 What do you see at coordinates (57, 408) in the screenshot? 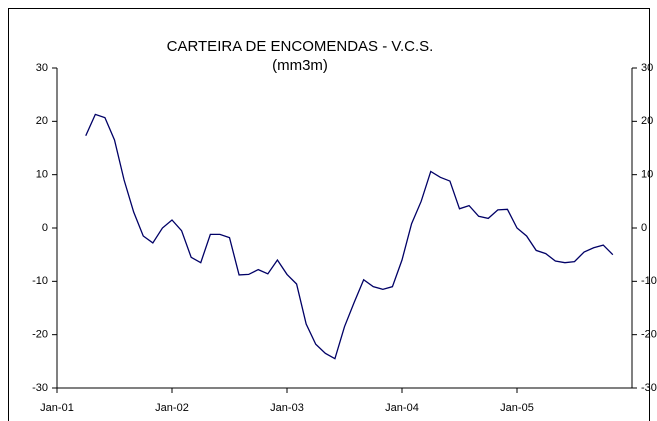
I see `x-tick-label: Jan-01` at bounding box center [57, 408].